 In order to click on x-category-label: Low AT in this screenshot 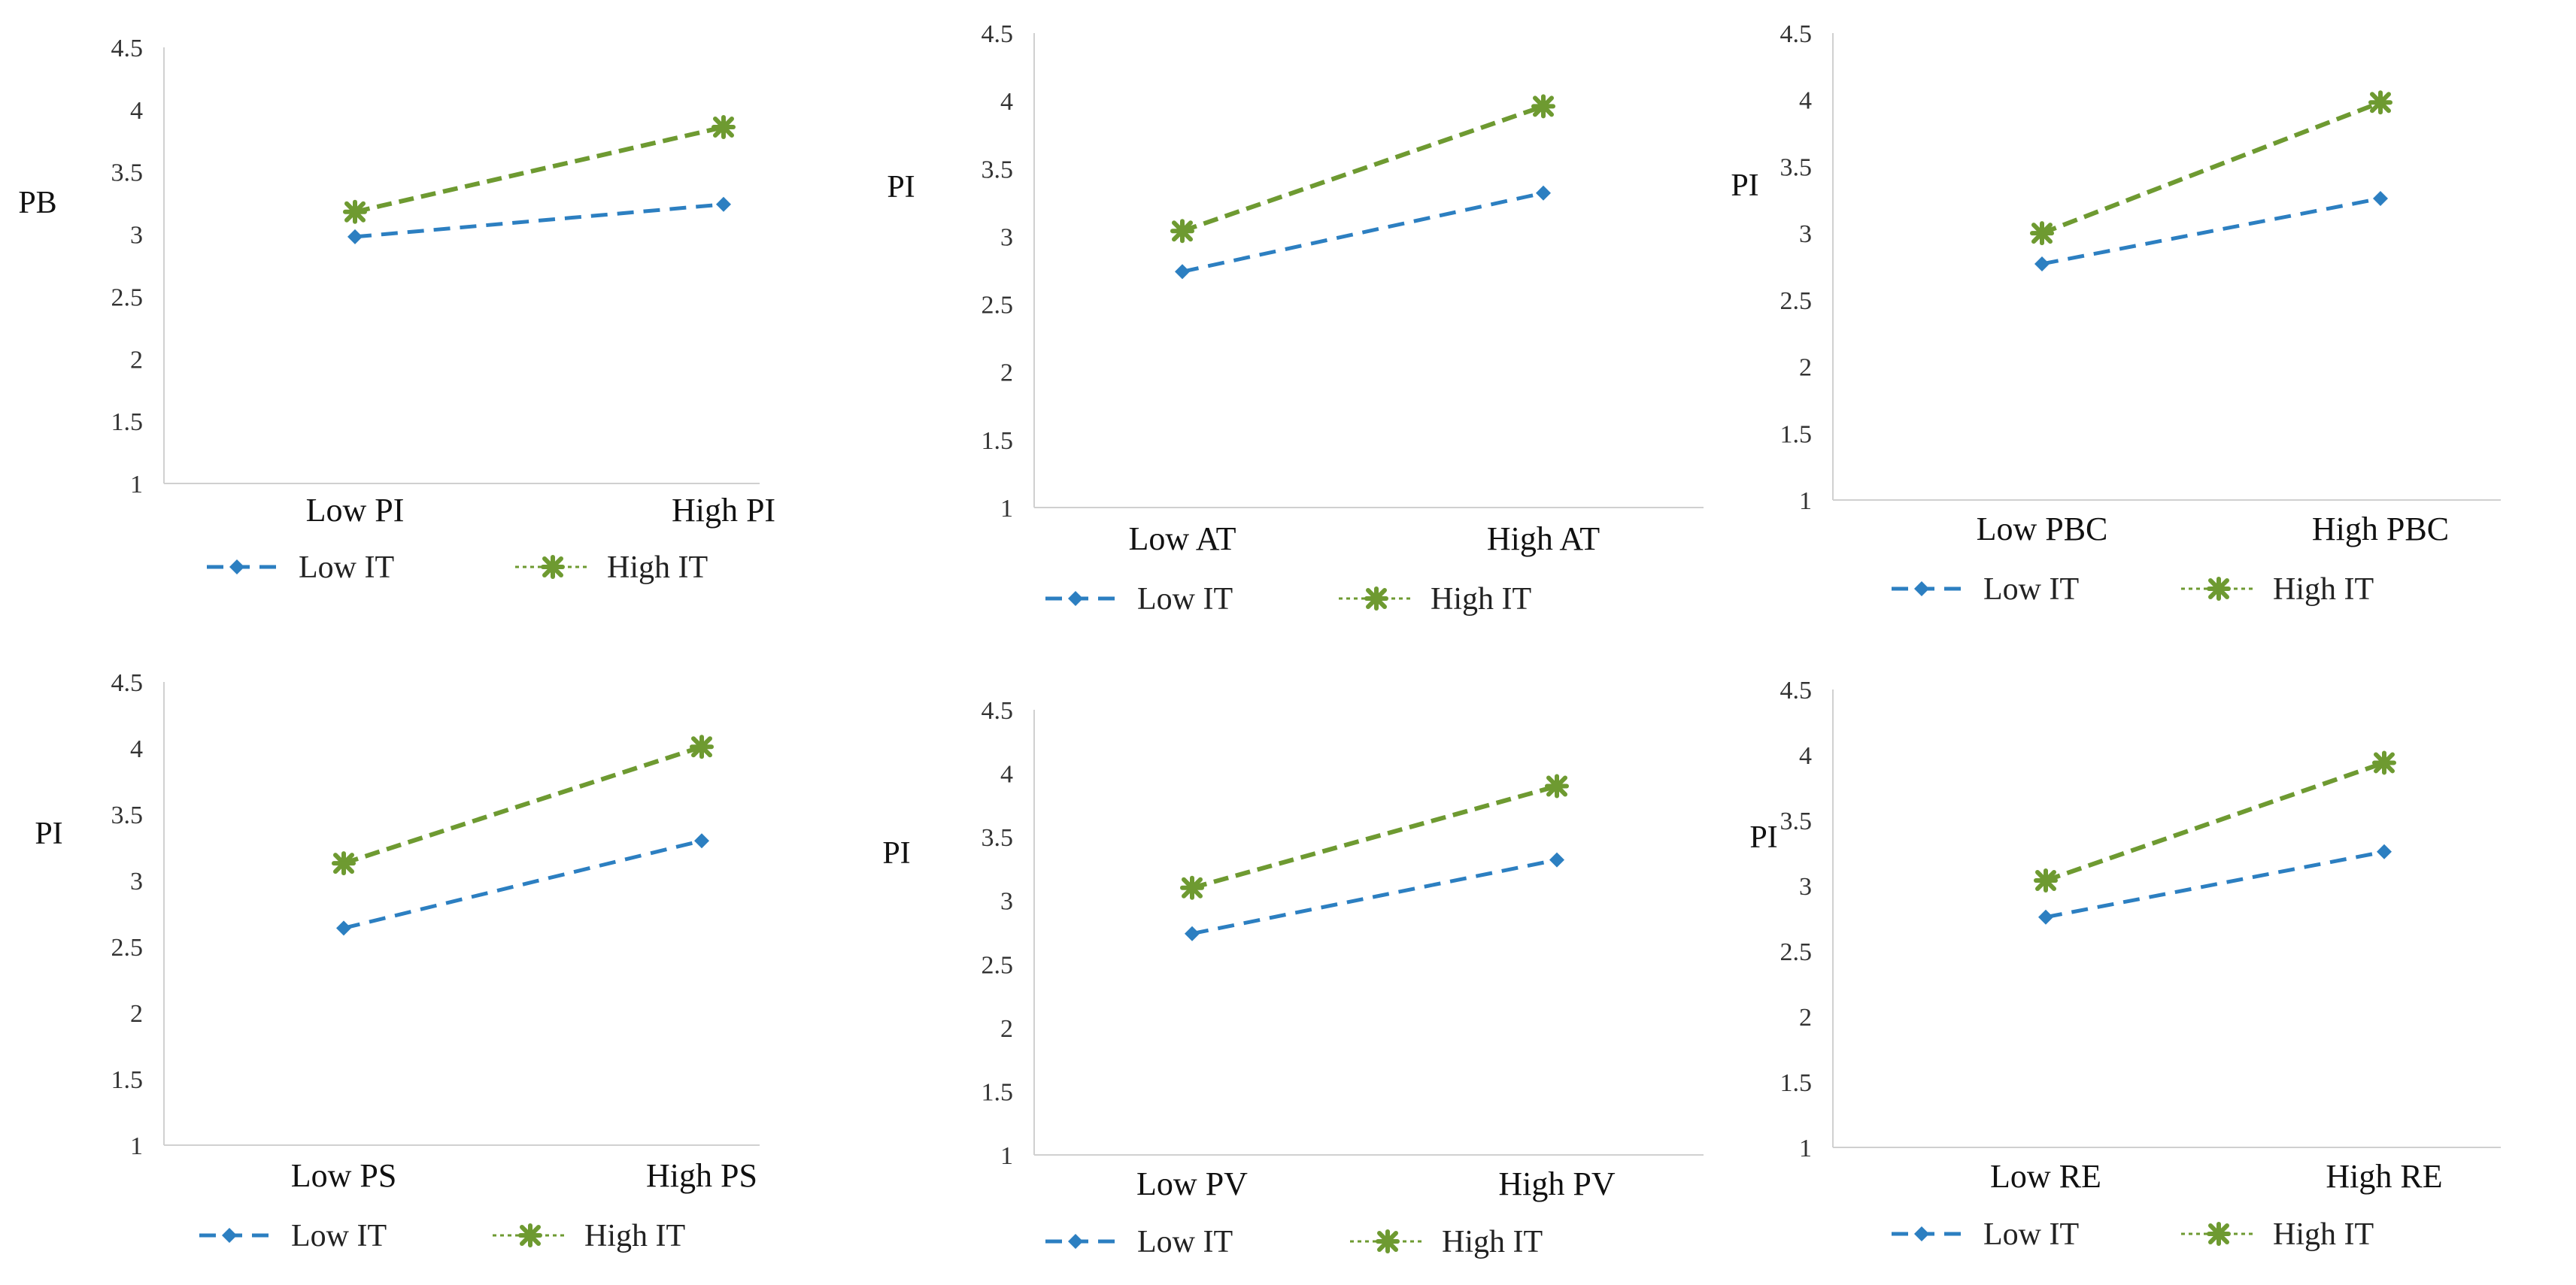, I will do `click(1182, 538)`.